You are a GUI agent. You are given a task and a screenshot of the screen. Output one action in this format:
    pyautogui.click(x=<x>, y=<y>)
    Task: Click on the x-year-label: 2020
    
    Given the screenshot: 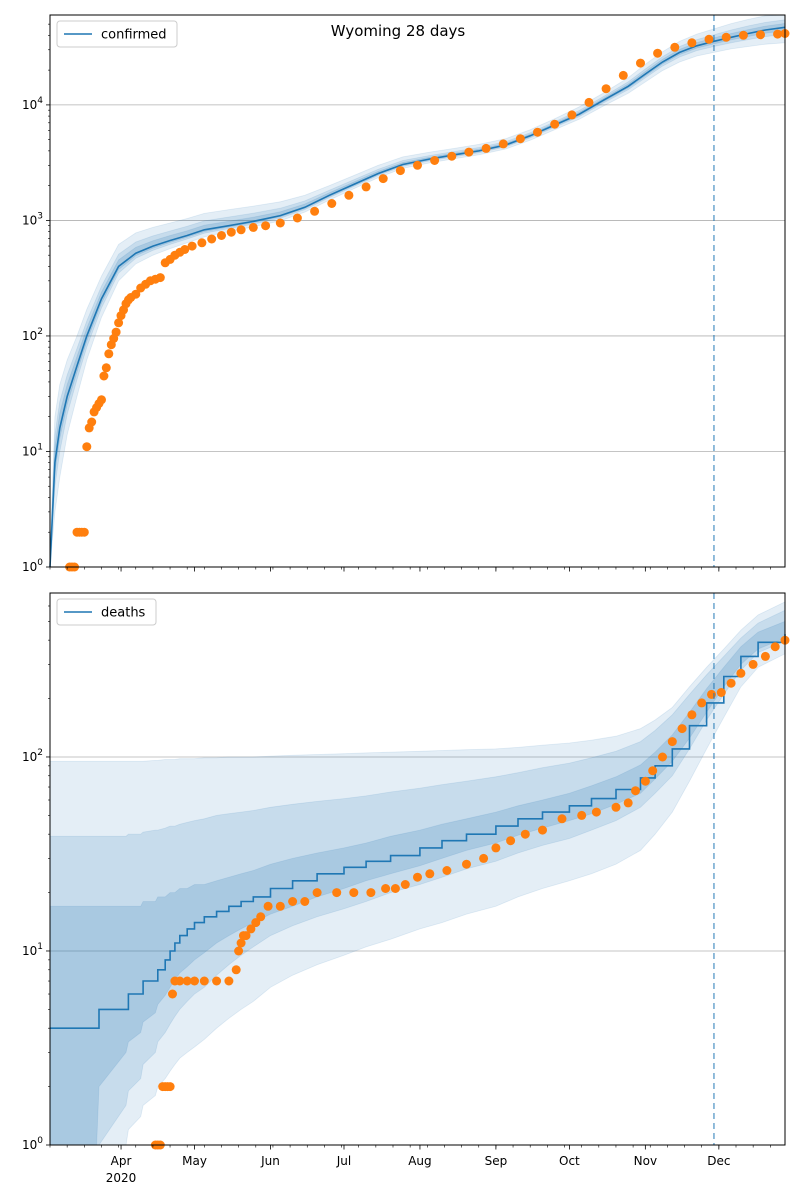 What is the action you would take?
    pyautogui.click(x=121, y=1178)
    